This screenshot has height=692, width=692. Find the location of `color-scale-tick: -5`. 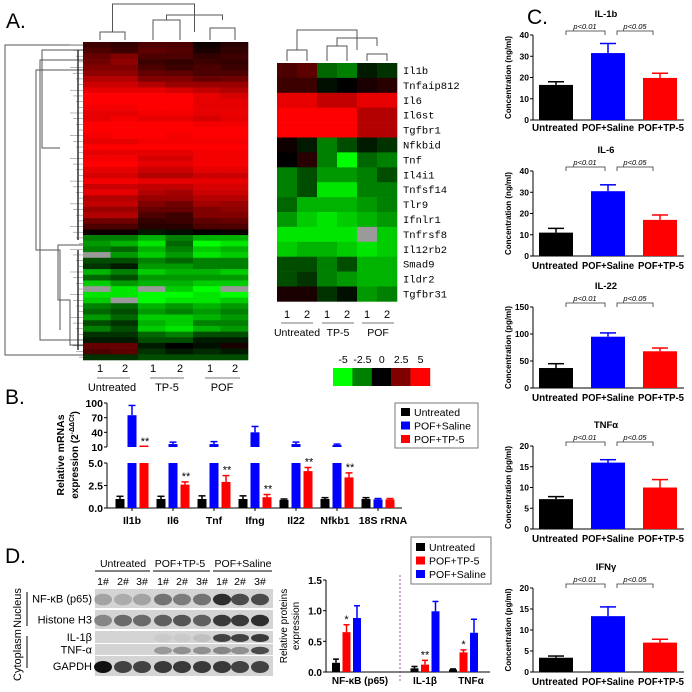

color-scale-tick: -5 is located at coordinates (342, 360).